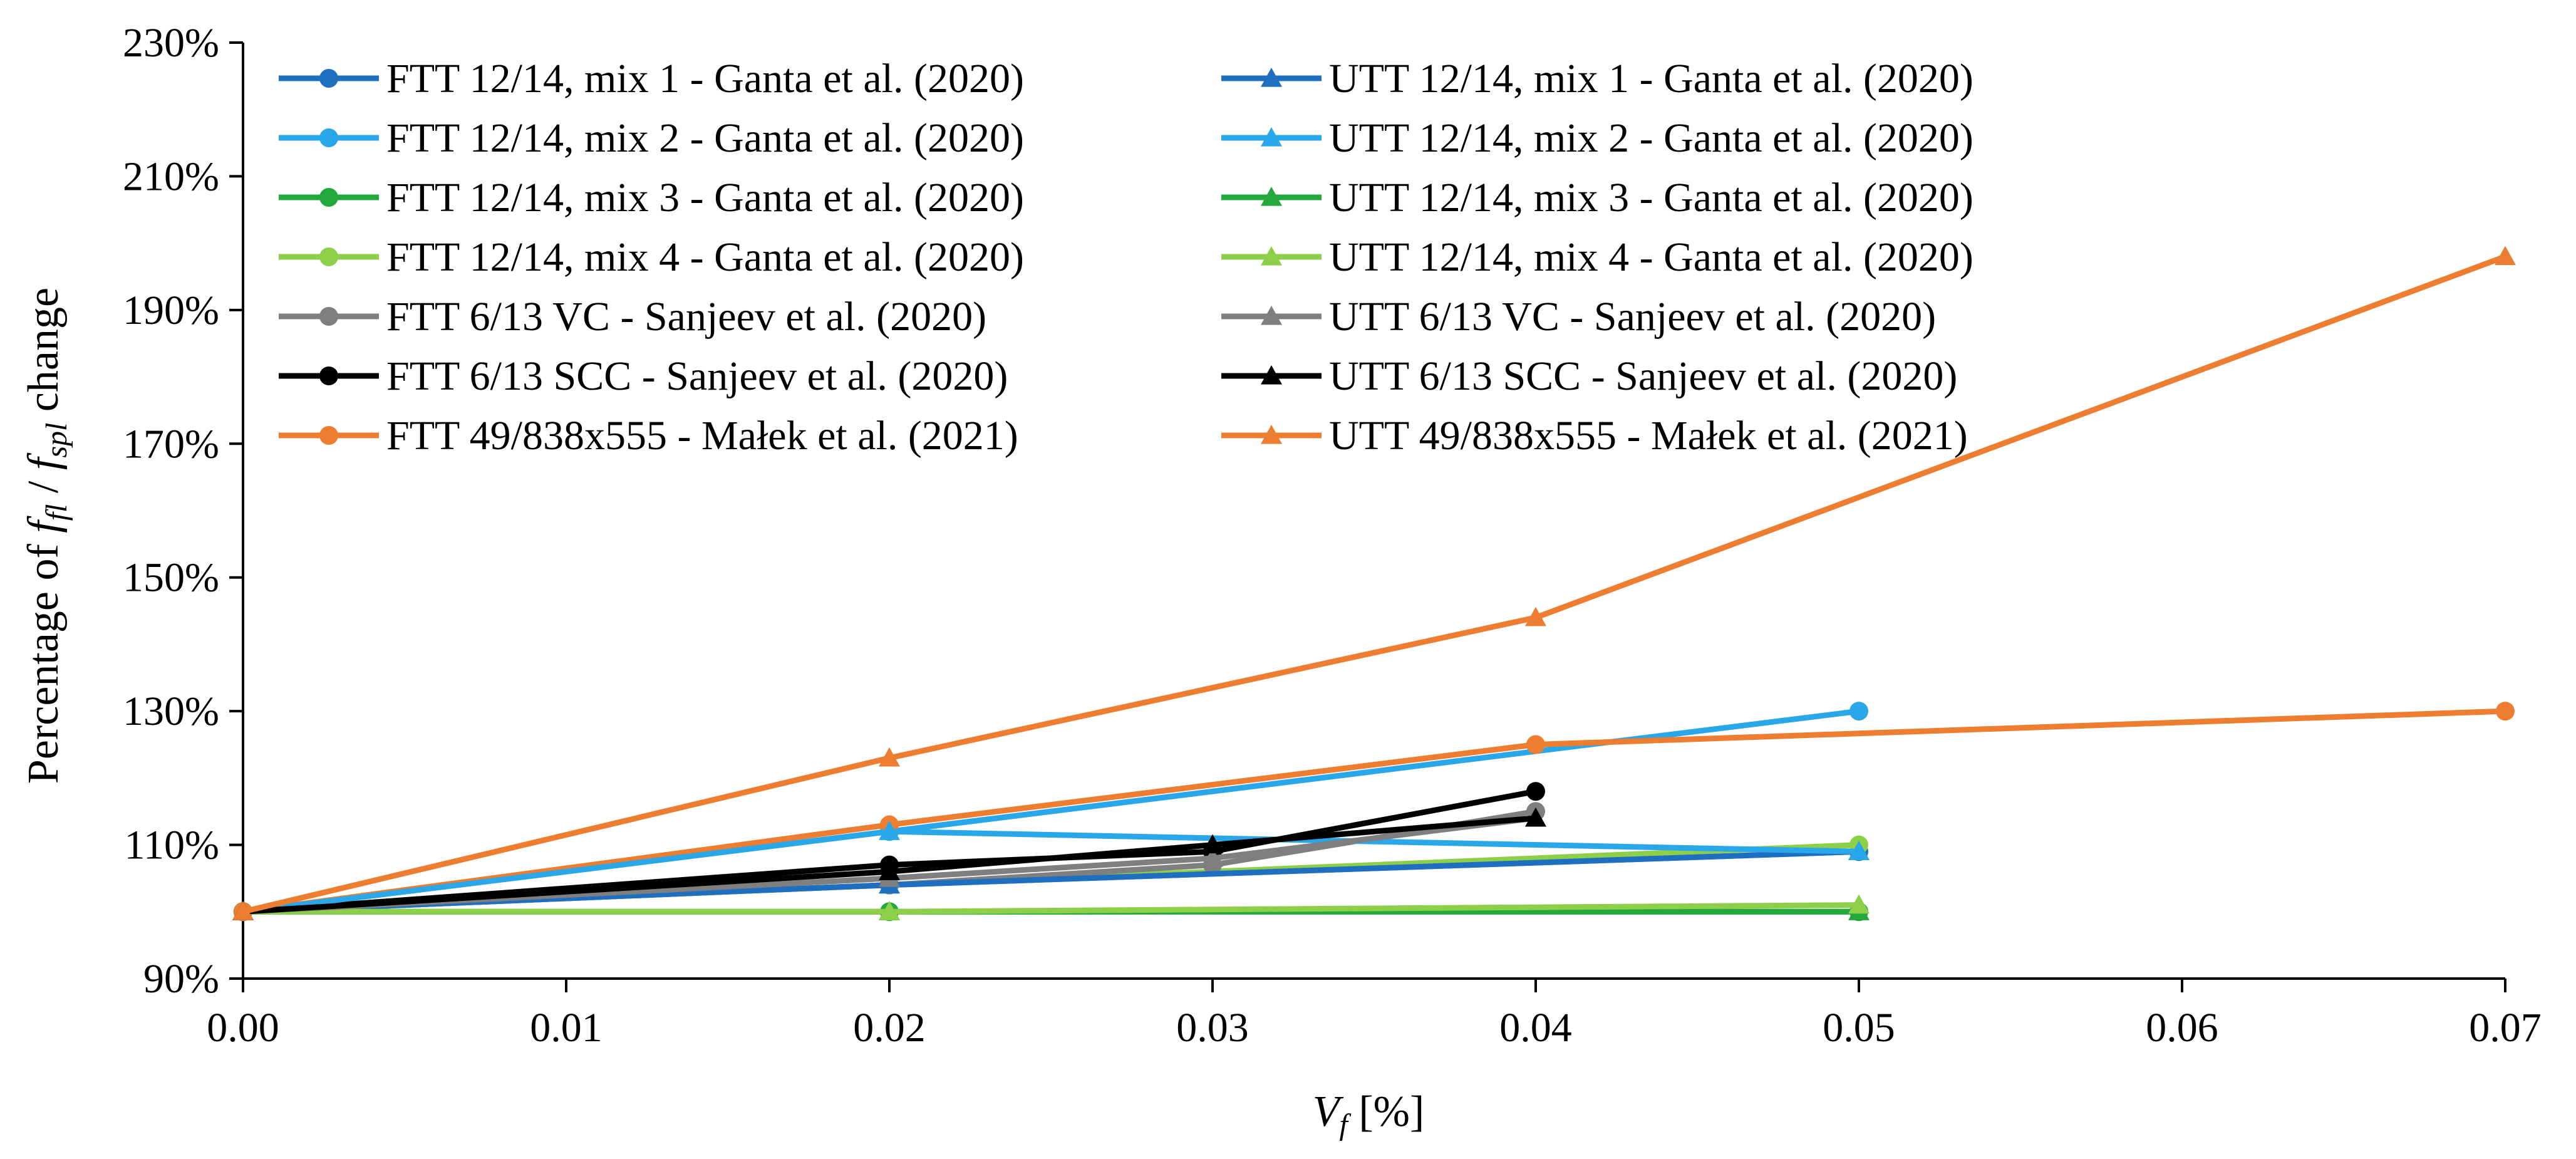  Describe the element at coordinates (1212, 1028) in the screenshot. I see `x-tick-label: 0.03` at that location.